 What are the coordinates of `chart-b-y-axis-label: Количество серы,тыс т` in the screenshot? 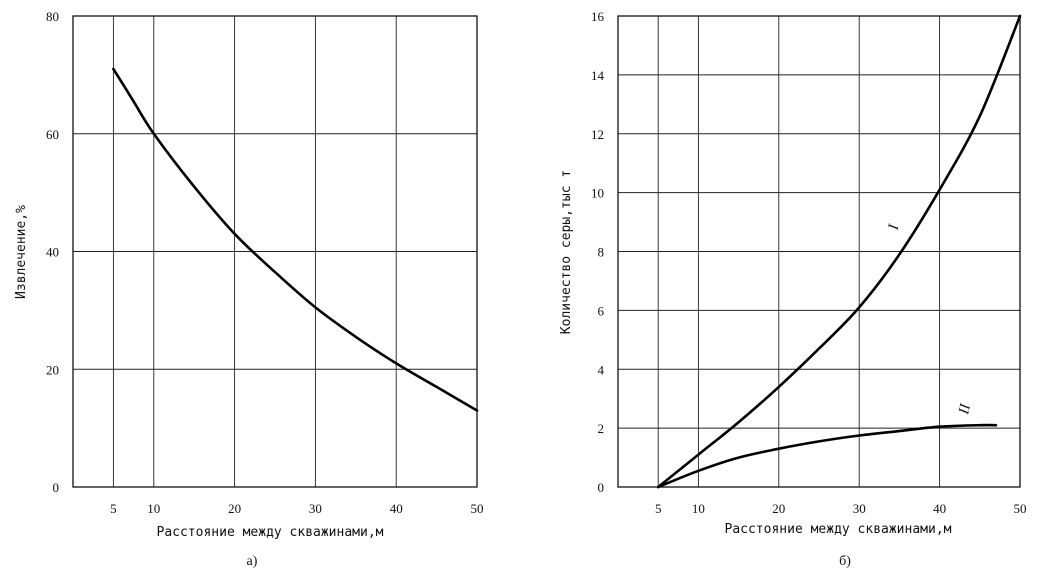 It's located at (566, 252).